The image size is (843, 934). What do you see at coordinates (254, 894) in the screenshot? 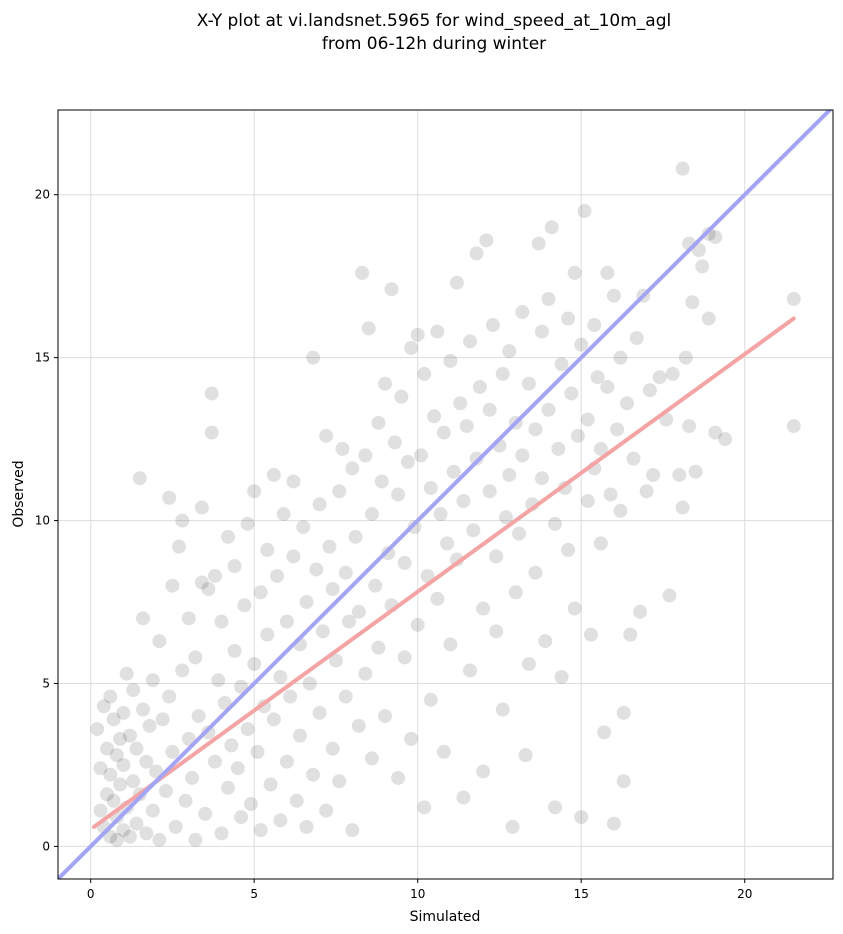
I see `x-tick-label: 5` at bounding box center [254, 894].